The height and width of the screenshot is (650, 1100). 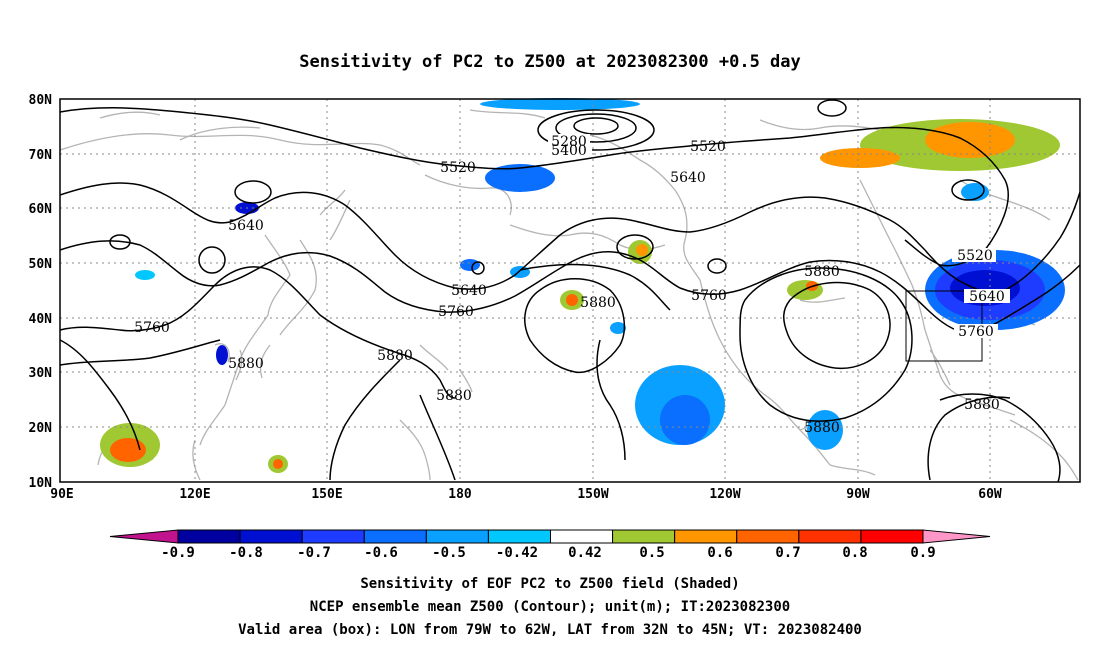 I want to click on colorbar-label: 0.7, so click(x=787, y=553).